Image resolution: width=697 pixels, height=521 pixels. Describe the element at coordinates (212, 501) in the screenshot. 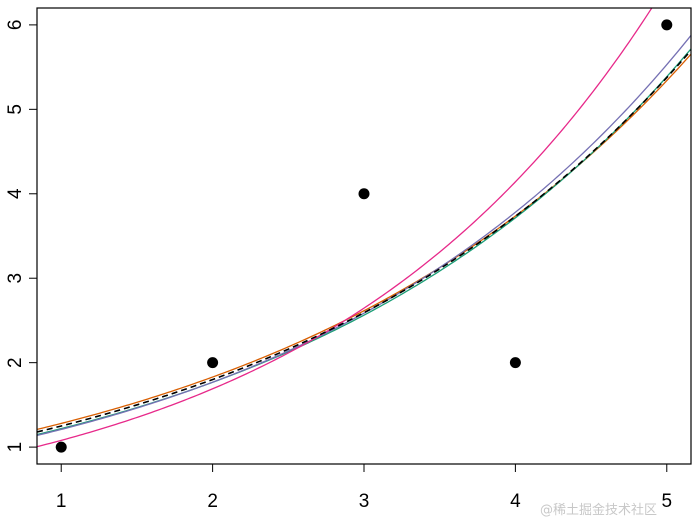

I see `x-tick-label: 2` at that location.